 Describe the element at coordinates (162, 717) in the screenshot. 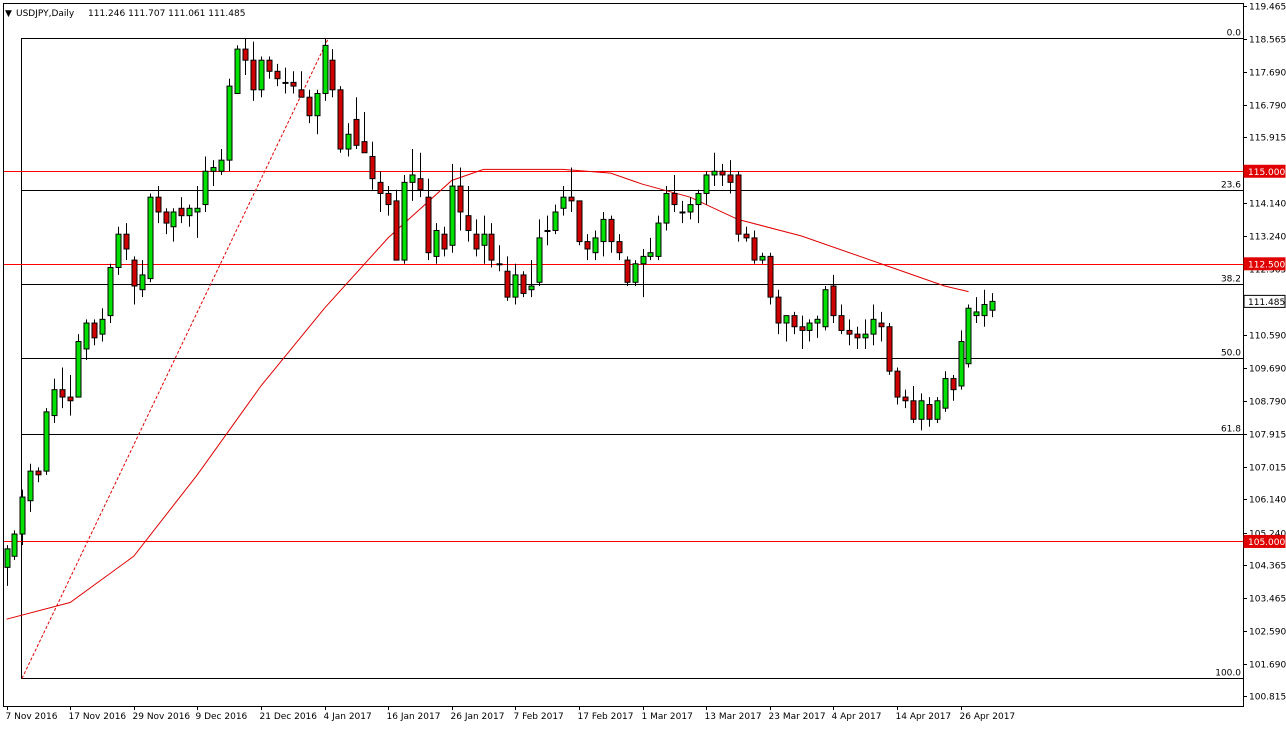

I see `date-tick-label: 29 Nov 2016` at that location.